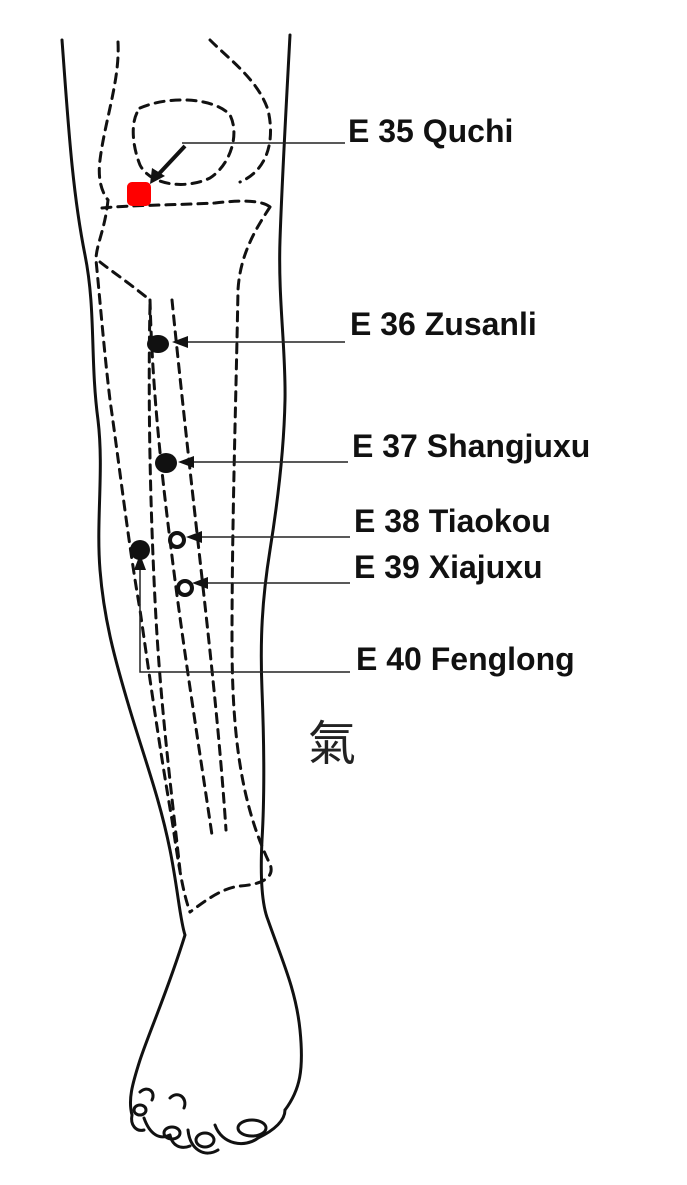 The width and height of the screenshot is (687, 1185). I want to click on e35-arrow-shaft, so click(170, 162).